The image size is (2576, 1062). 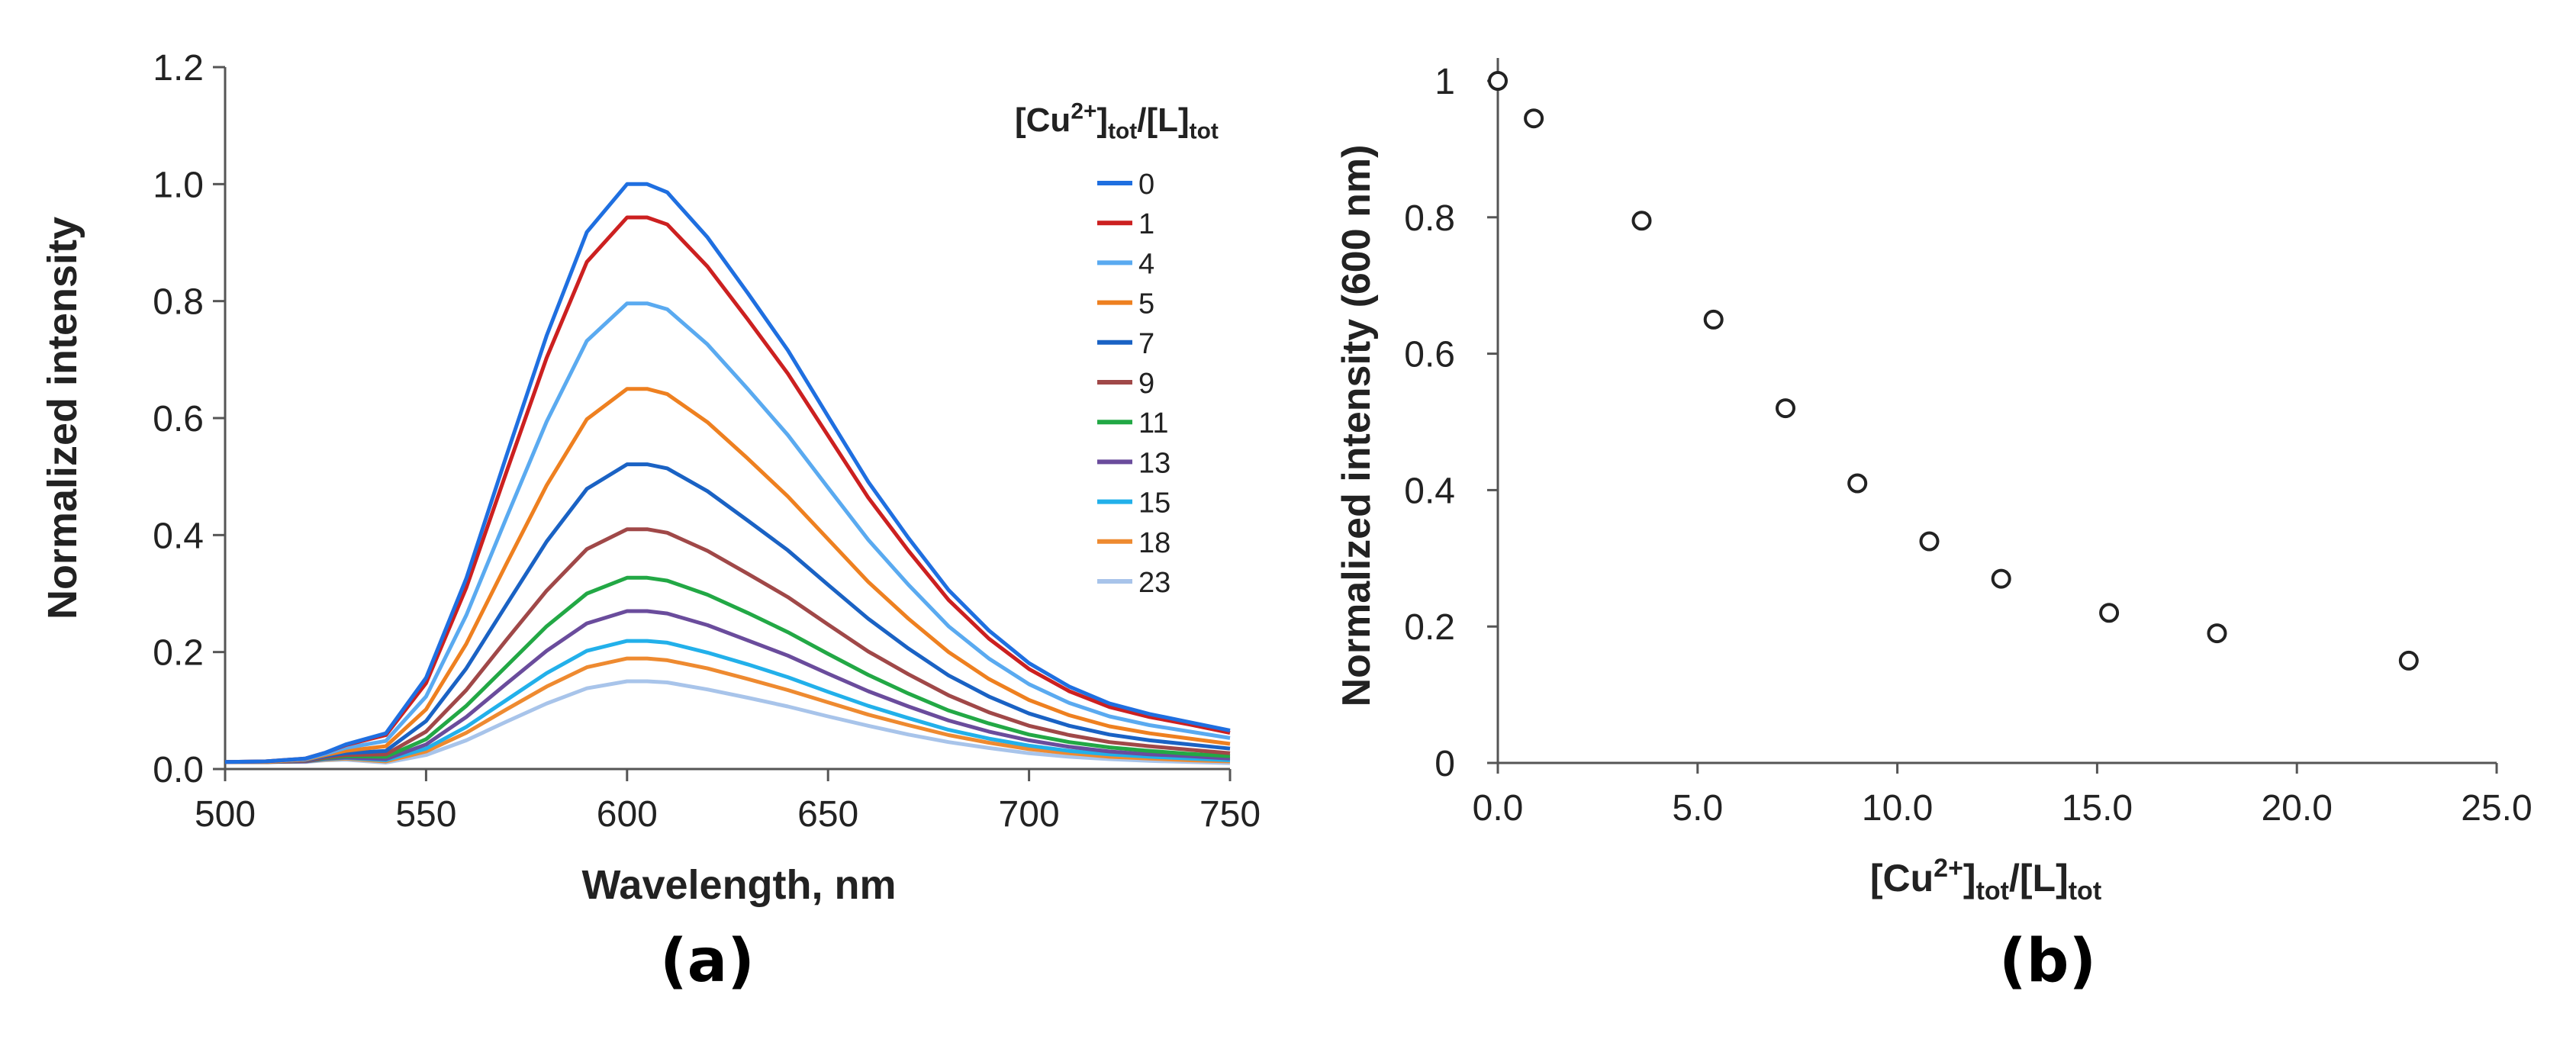 What do you see at coordinates (1154, 463) in the screenshot?
I see `a-legend-label-13: 13` at bounding box center [1154, 463].